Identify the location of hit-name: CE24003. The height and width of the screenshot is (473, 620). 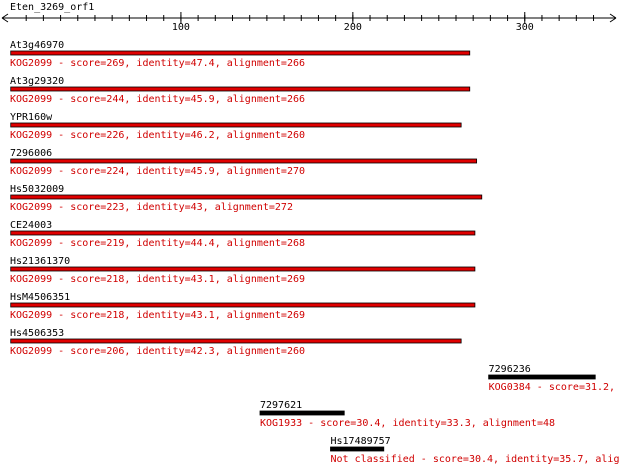
(31, 225).